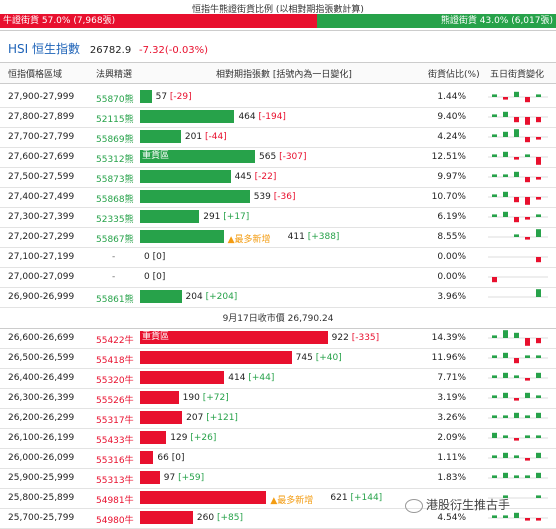  What do you see at coordinates (451, 398) in the screenshot?
I see `outstanding-pct: 3.19%` at bounding box center [451, 398].